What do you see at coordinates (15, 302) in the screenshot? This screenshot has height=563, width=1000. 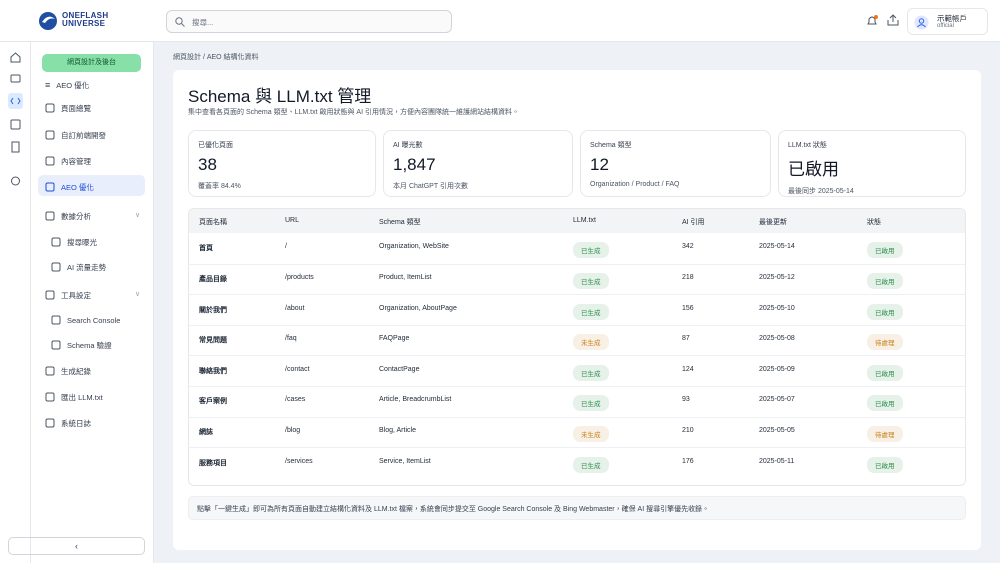 I see `icon-rail` at bounding box center [15, 302].